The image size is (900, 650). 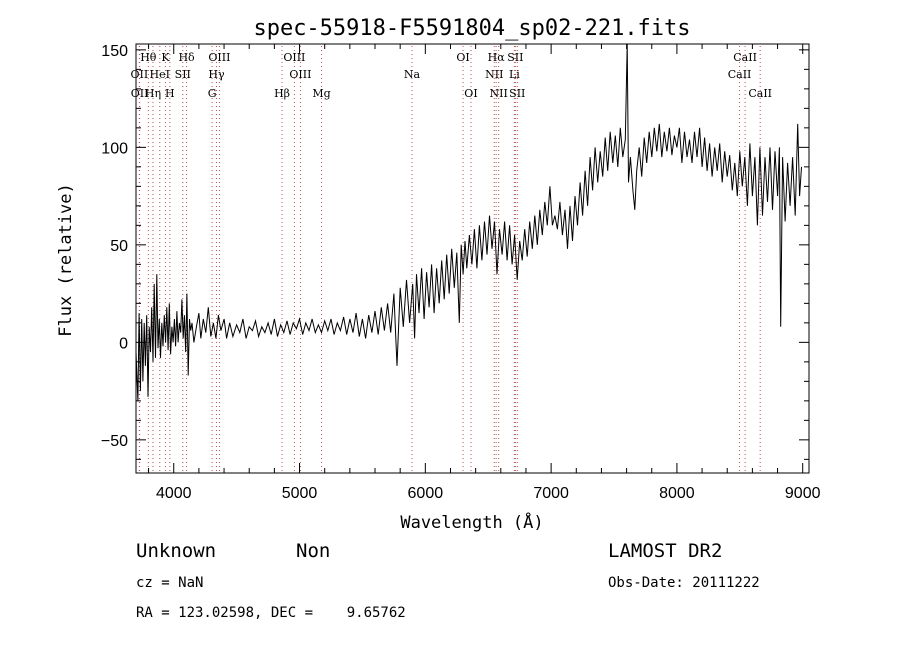 What do you see at coordinates (66, 260) in the screenshot?
I see `y-axis-label: Flux (relative)` at bounding box center [66, 260].